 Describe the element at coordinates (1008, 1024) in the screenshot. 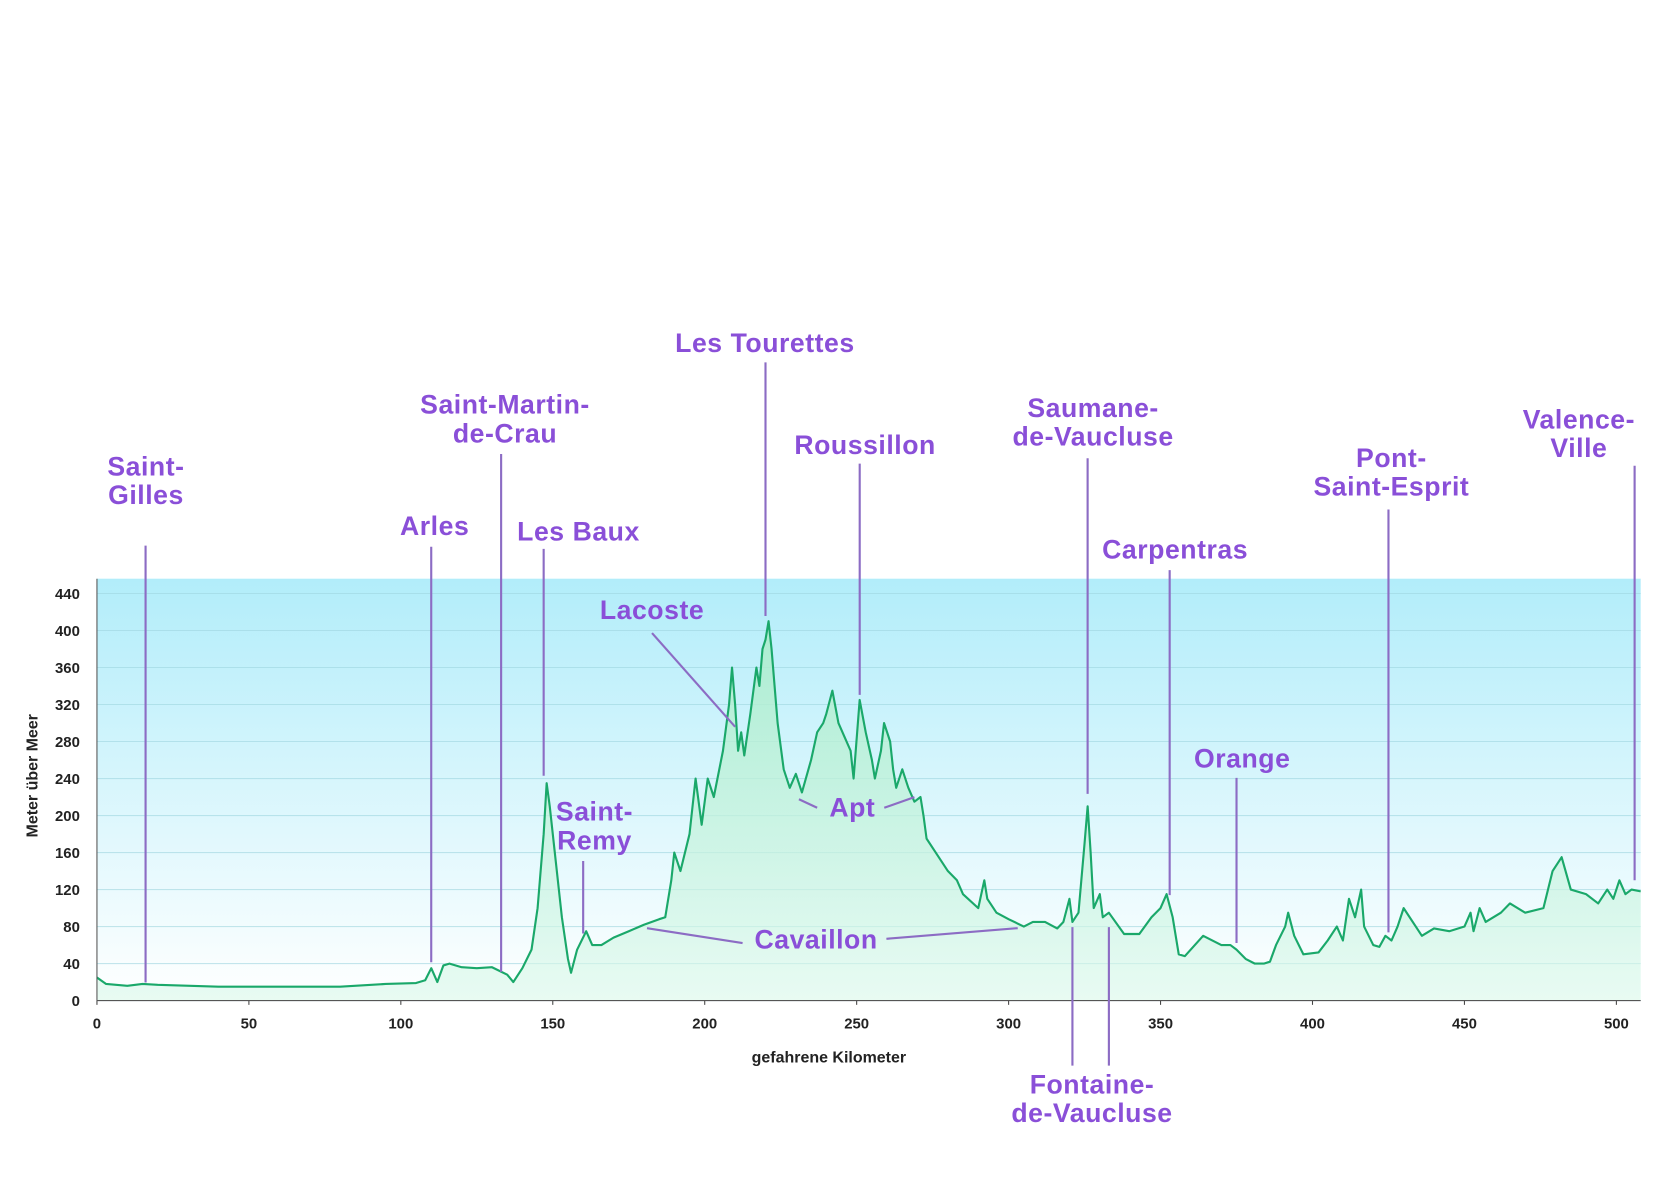

I see `x-tick-label: 300` at that location.